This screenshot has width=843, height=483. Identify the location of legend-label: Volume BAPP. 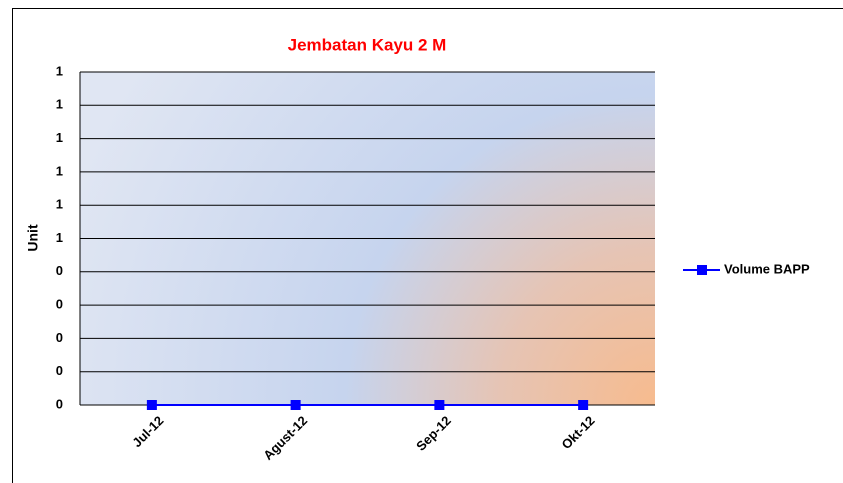
(767, 268).